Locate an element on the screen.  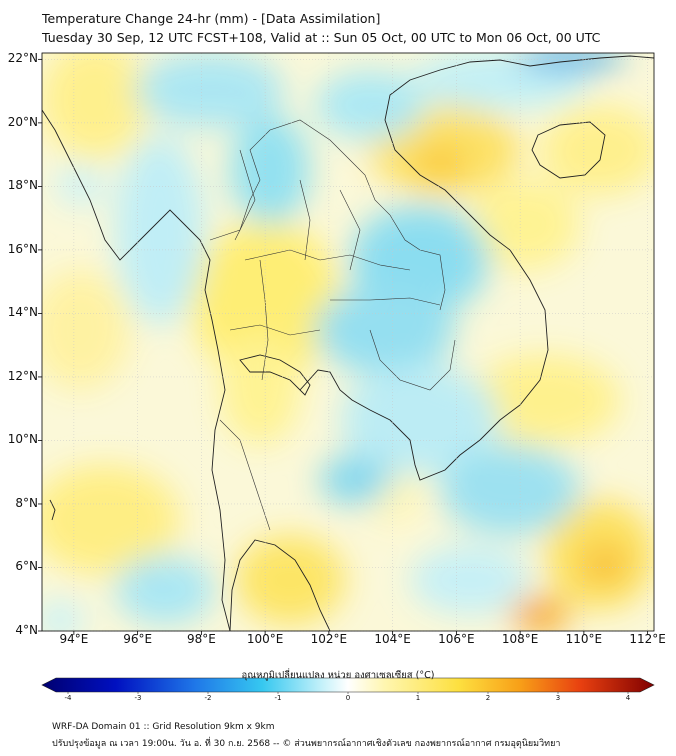
colorbar-tick-label: -1 is located at coordinates (278, 698).